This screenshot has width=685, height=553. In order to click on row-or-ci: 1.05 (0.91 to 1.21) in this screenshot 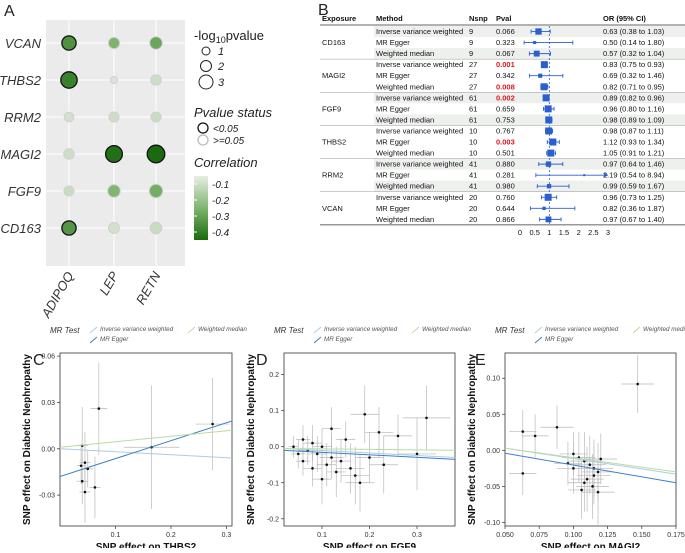, I will do `click(634, 153)`.